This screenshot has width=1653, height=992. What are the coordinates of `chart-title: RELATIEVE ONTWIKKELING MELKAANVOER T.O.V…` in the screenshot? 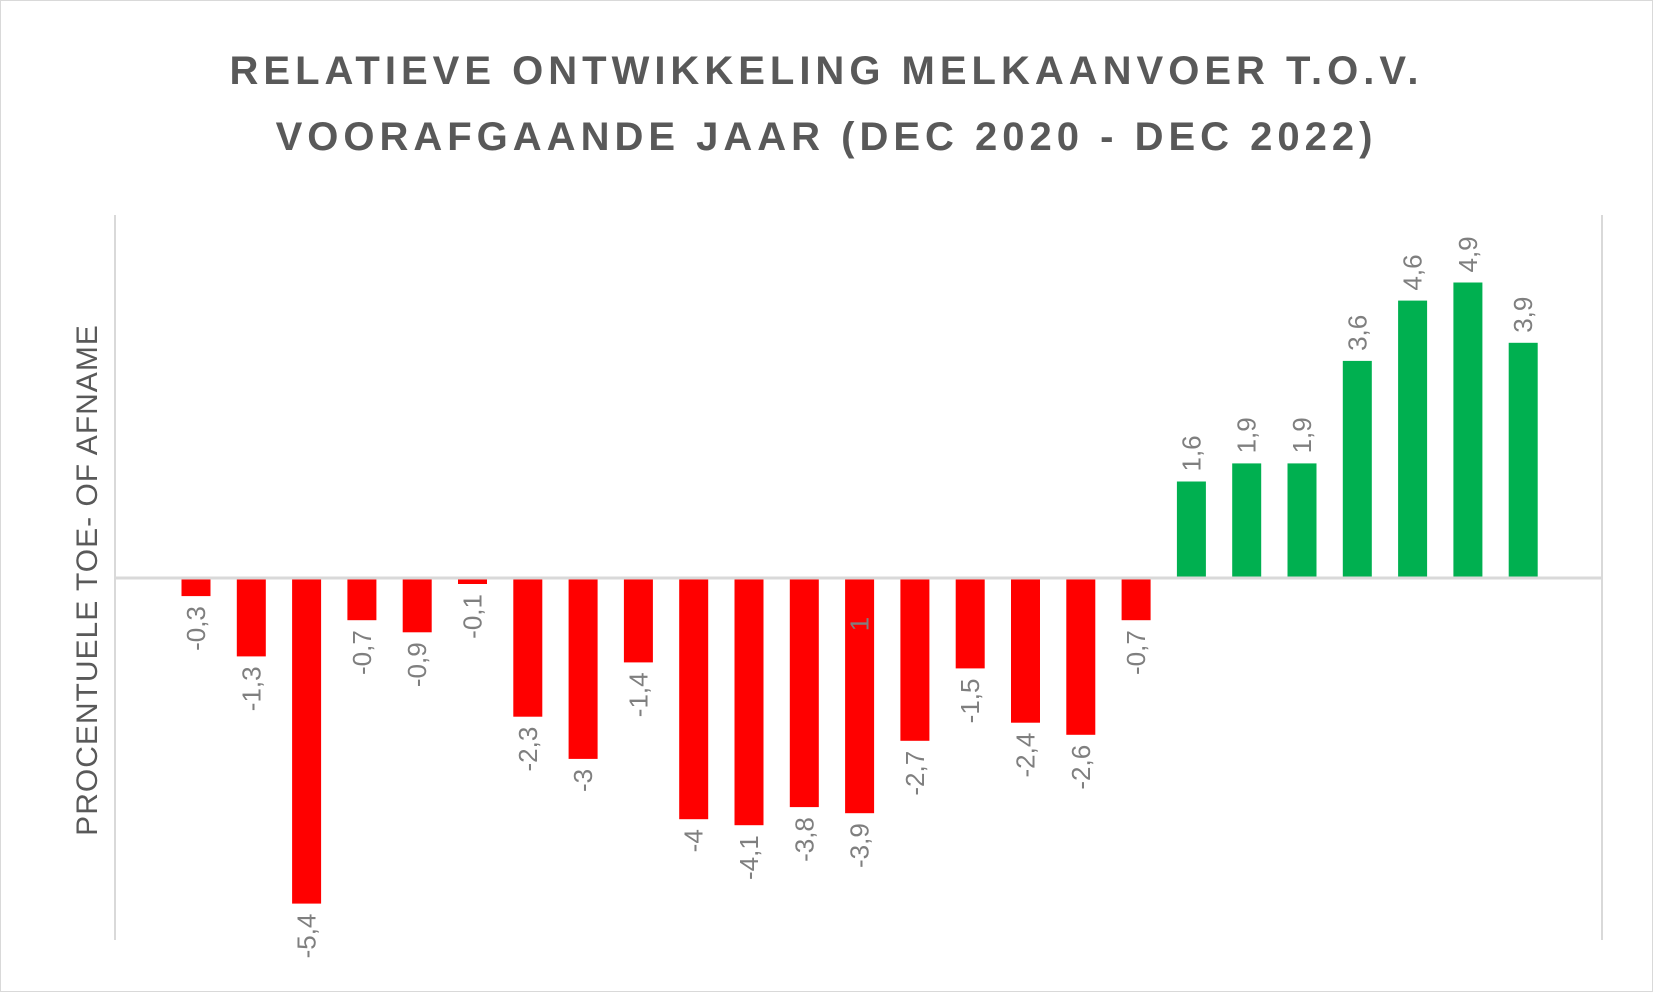 It's located at (826, 104).